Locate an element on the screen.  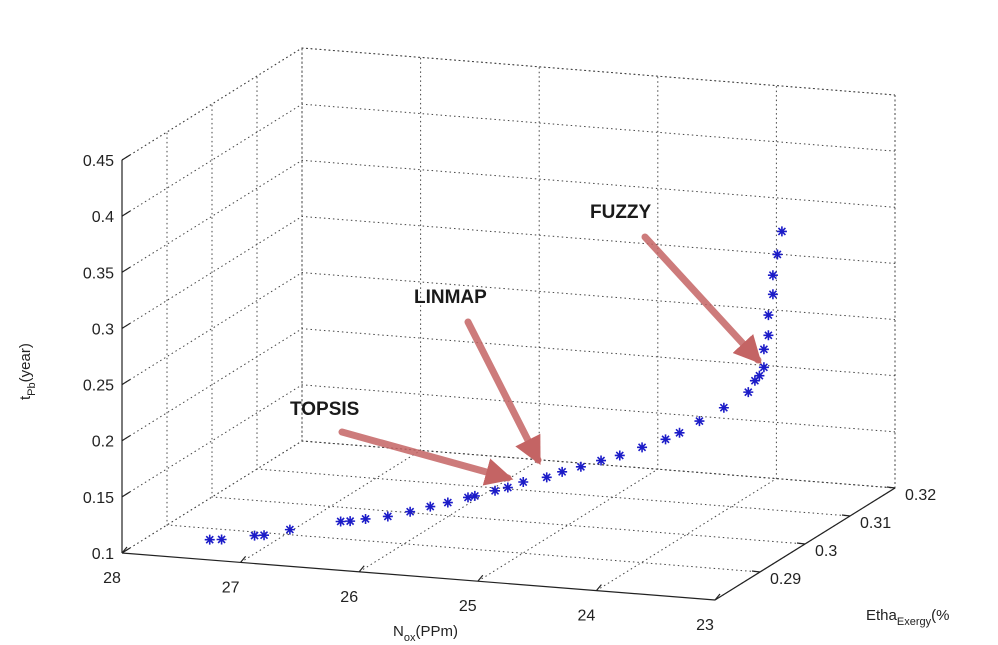
z-tick-label: 0.3 is located at coordinates (103, 329).